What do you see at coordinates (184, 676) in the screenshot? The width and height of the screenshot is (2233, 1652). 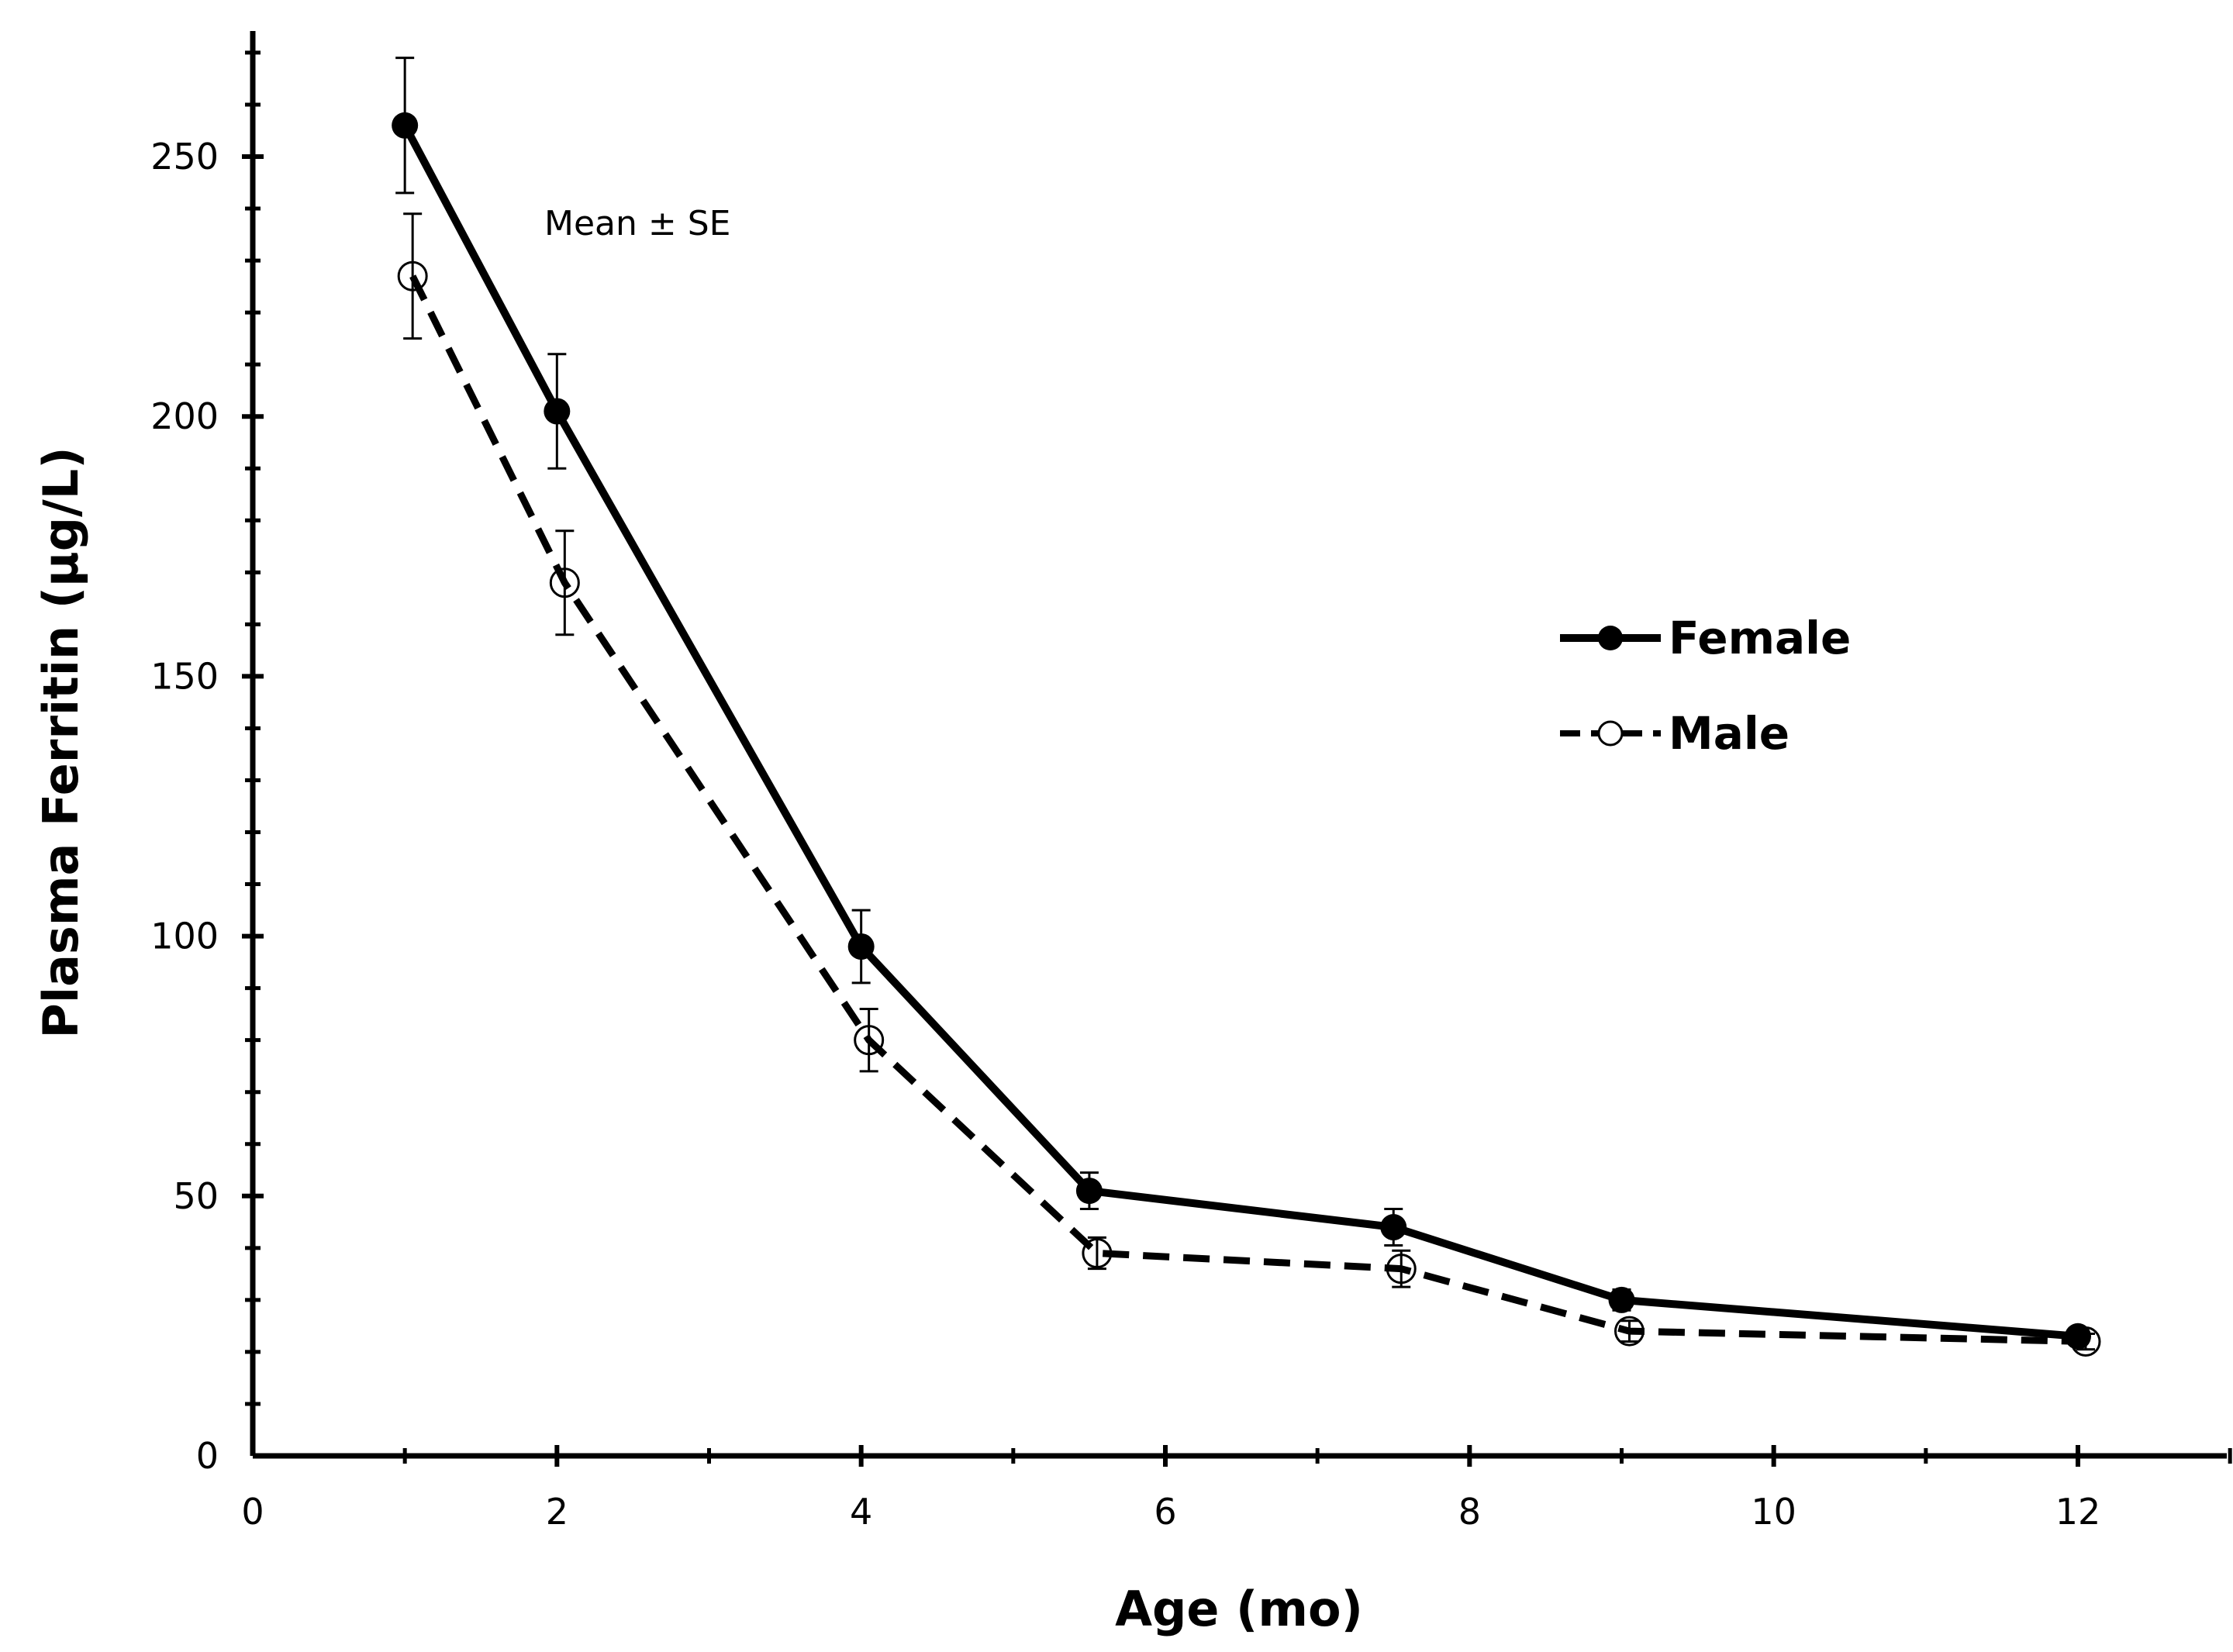 I see `y-tick-label: 150` at bounding box center [184, 676].